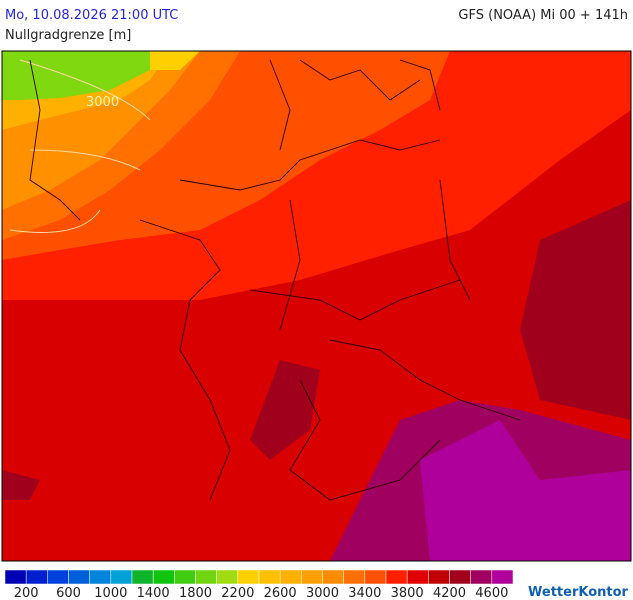  I want to click on legend-label: 3400, so click(364, 593).